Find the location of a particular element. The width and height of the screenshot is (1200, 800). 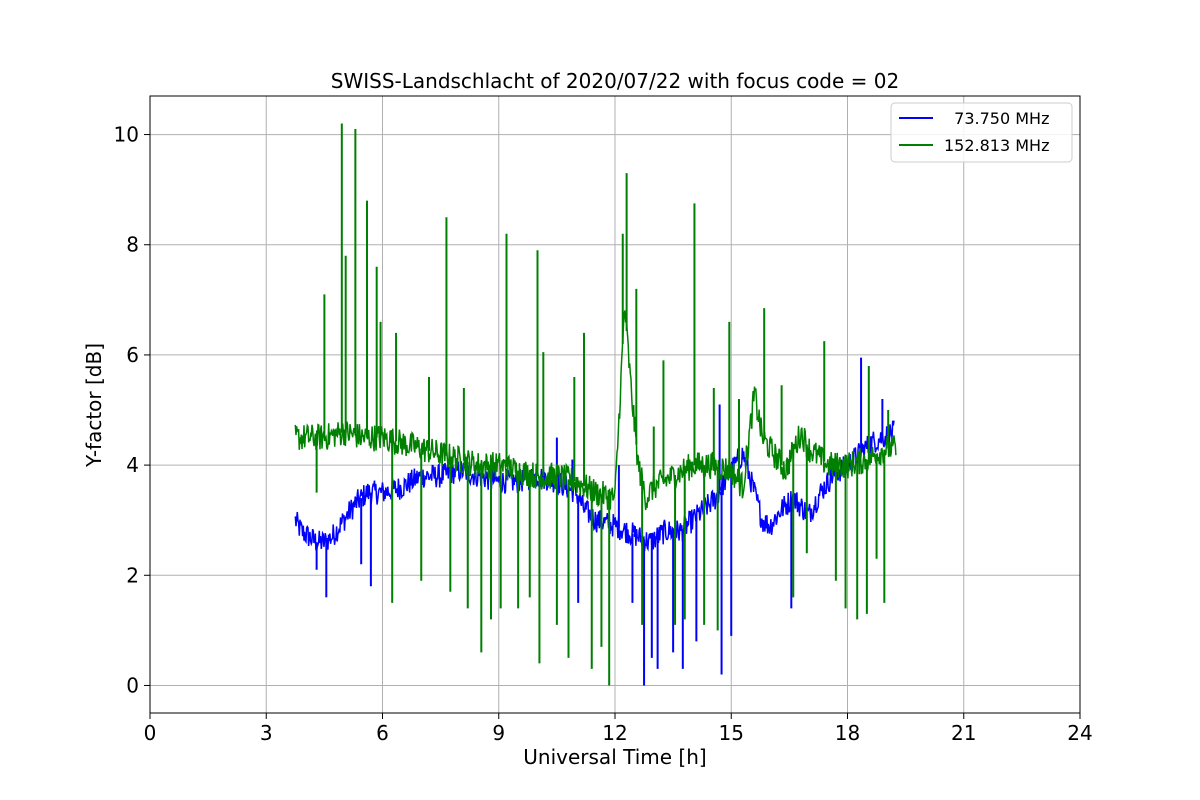

x-tick-label: 15 is located at coordinates (731, 733).